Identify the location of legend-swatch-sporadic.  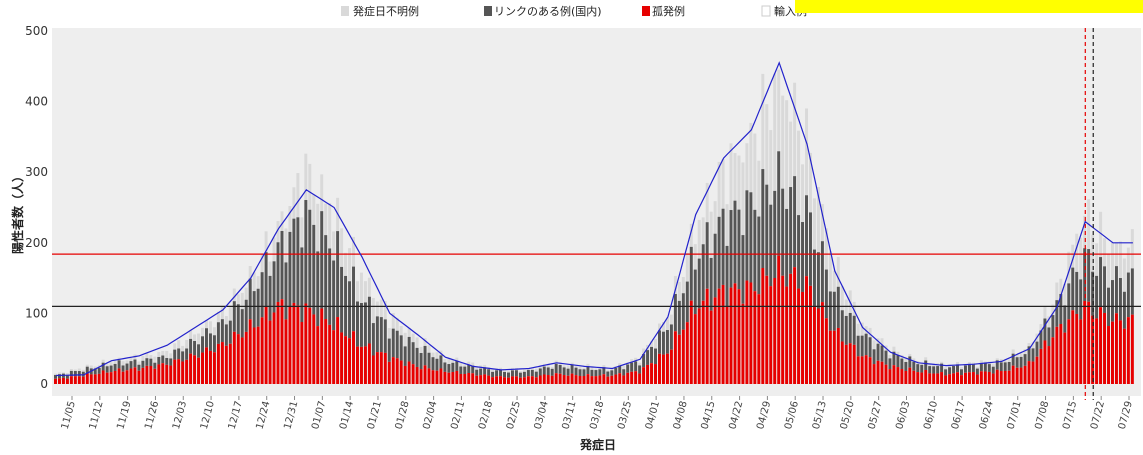
(646, 11).